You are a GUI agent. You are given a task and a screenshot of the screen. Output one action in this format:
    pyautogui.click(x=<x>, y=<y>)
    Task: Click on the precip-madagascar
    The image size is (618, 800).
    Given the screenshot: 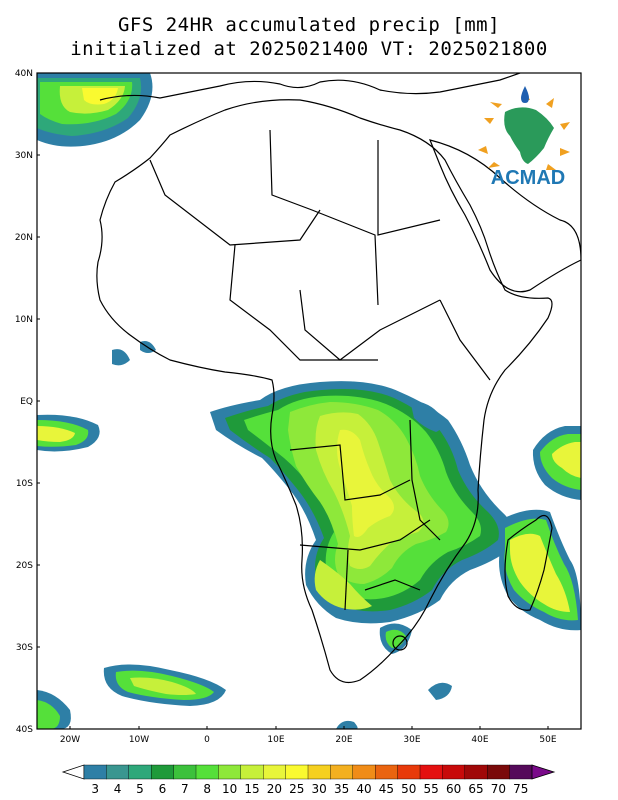 What is the action you would take?
    pyautogui.click(x=540, y=570)
    